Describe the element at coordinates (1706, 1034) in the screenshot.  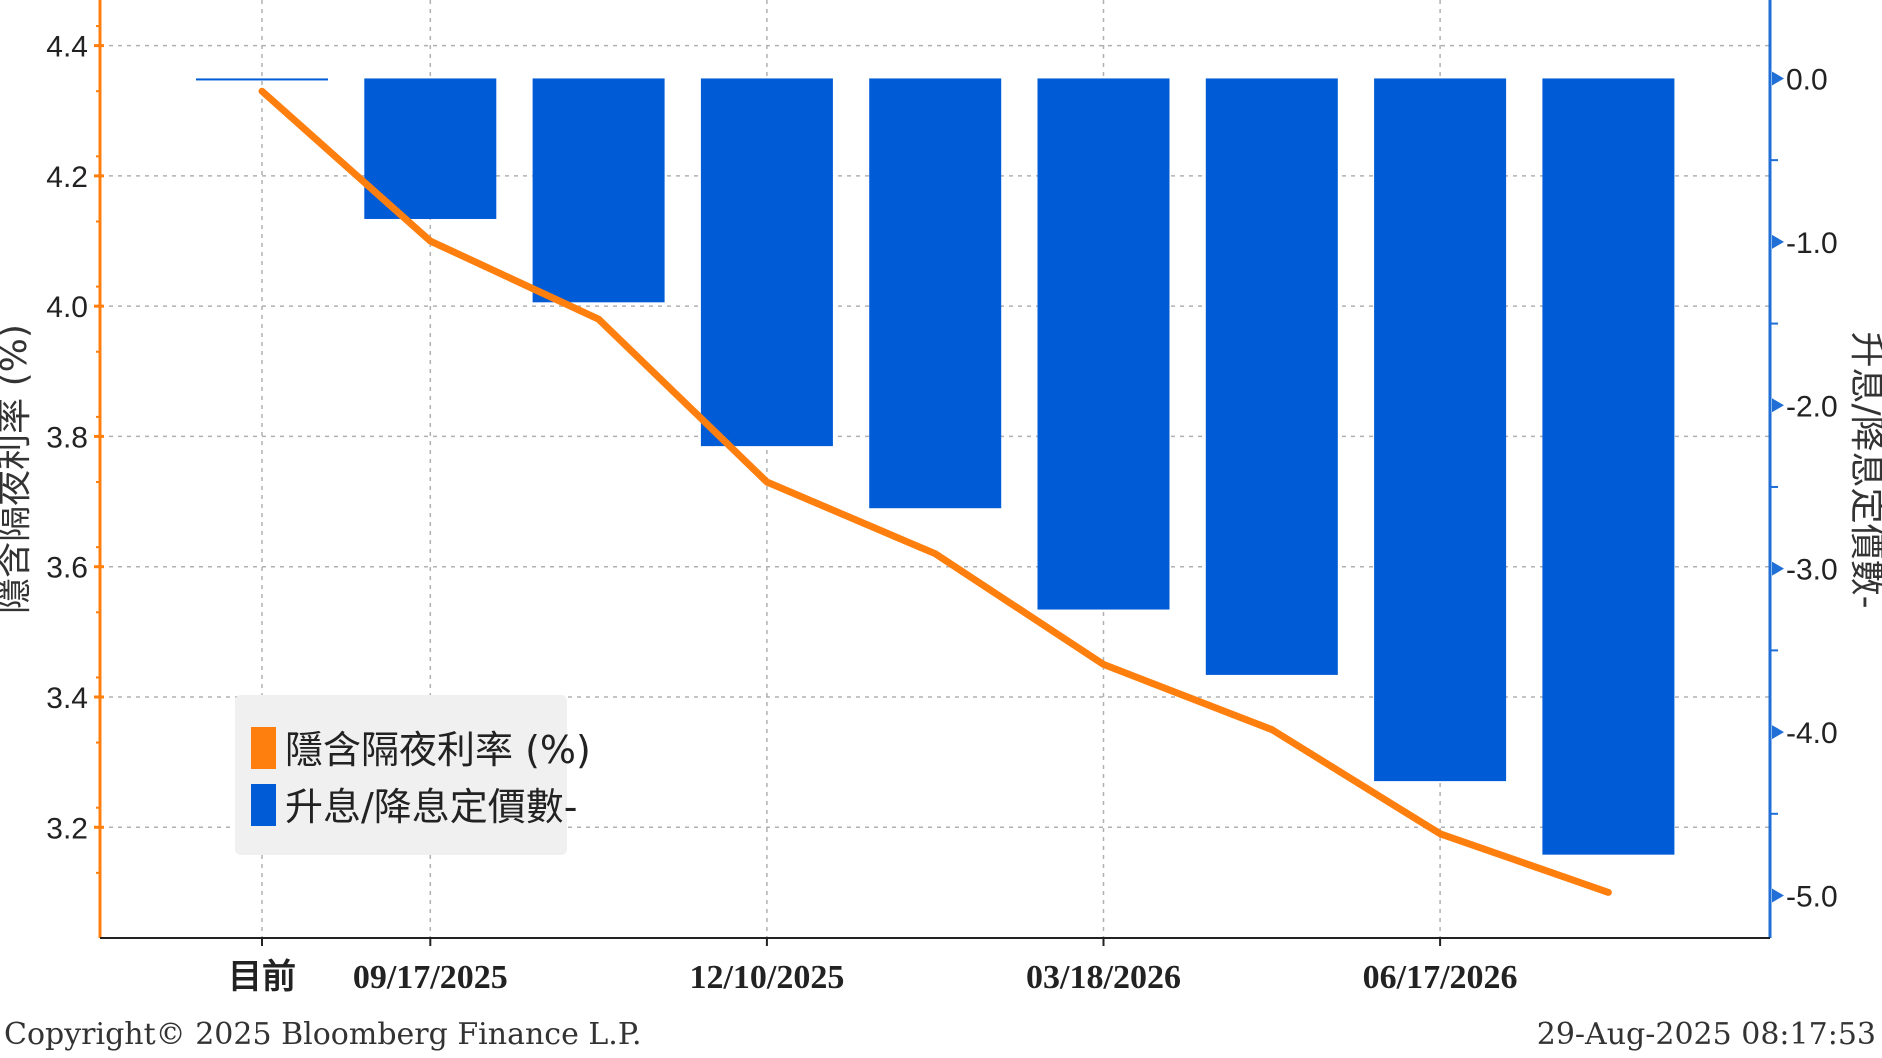
I see `timestamp-text: 29-Aug-2025 08:17:53` at that location.